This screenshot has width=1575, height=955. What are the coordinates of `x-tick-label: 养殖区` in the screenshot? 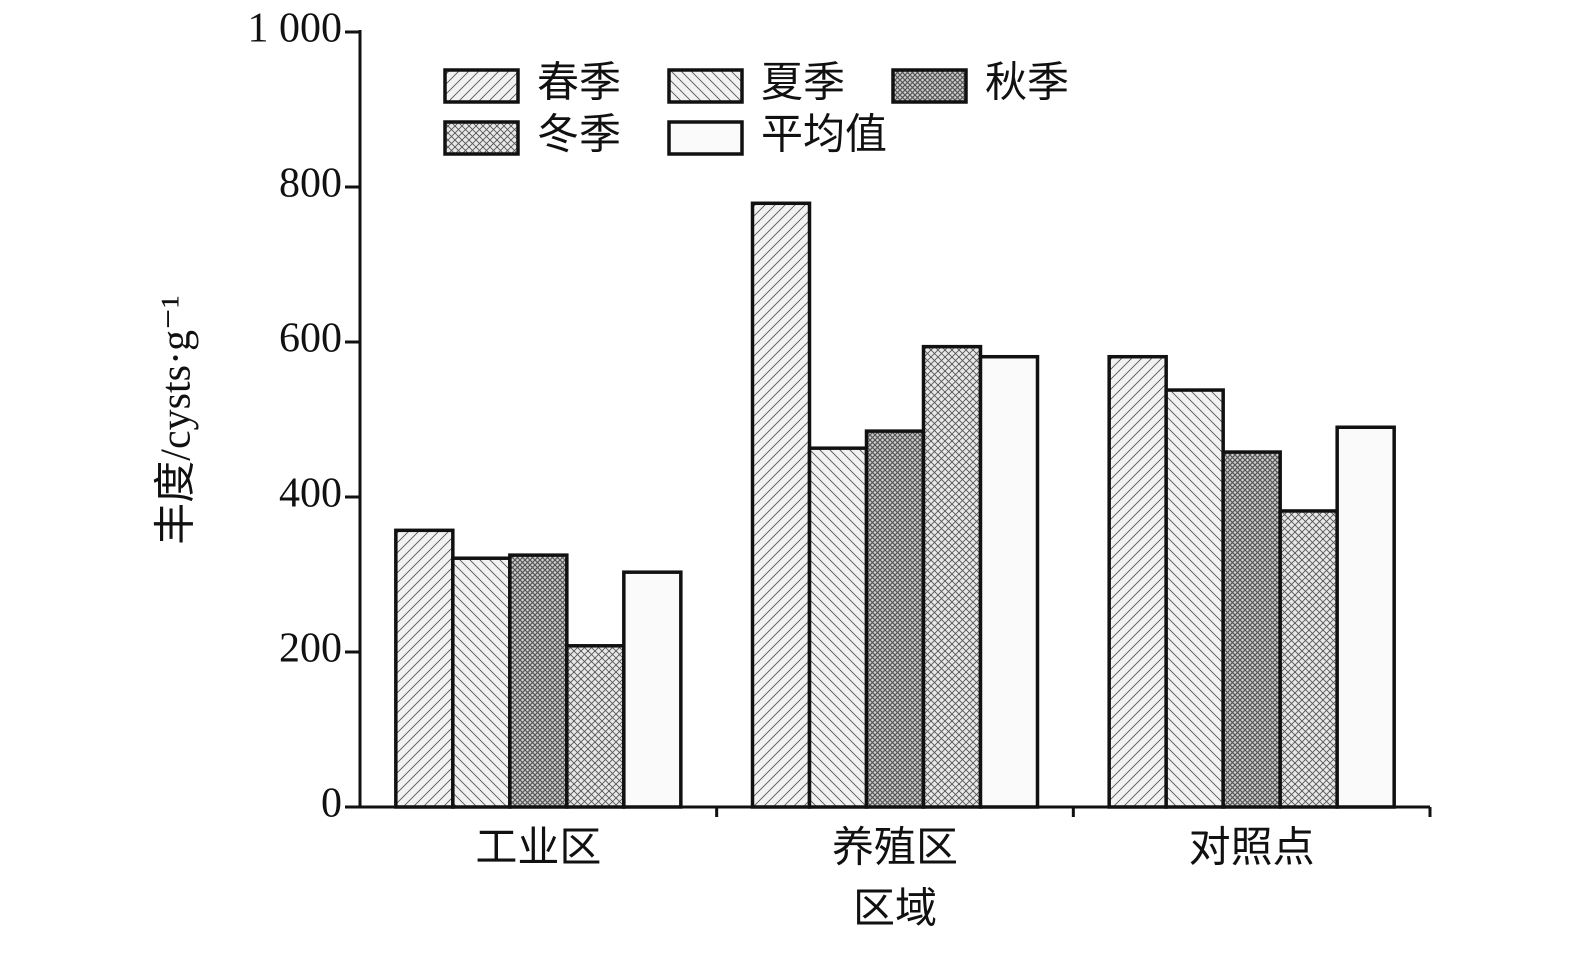 It's located at (895, 848).